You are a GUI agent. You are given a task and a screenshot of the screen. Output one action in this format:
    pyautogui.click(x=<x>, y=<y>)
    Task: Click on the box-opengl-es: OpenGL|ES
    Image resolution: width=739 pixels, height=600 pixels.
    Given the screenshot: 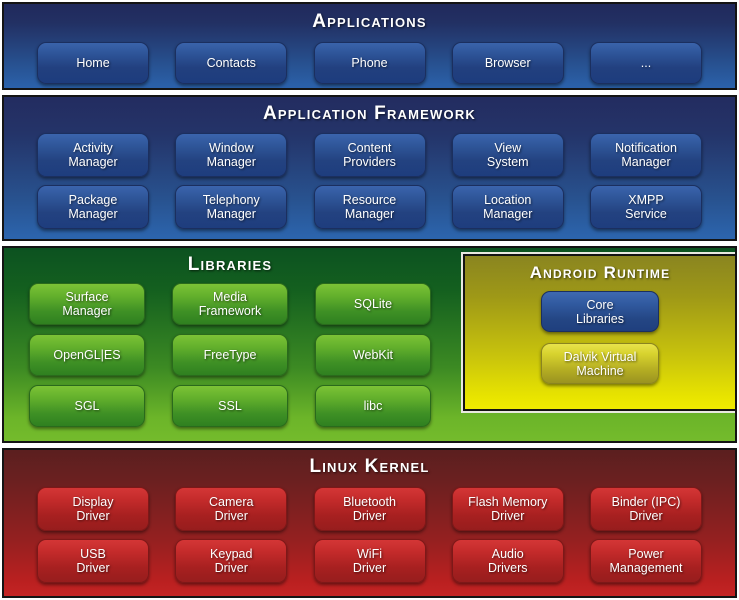 What is the action you would take?
    pyautogui.click(x=87, y=355)
    